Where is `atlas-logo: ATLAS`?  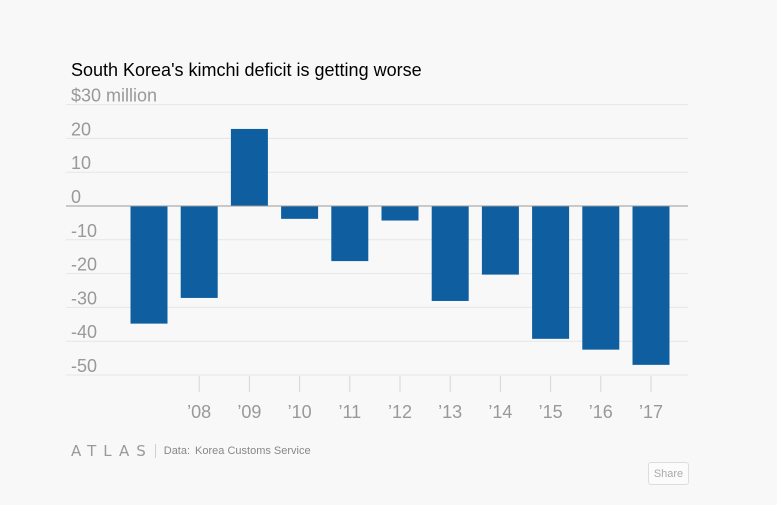
atlas-logo: ATLAS is located at coordinates (112, 451).